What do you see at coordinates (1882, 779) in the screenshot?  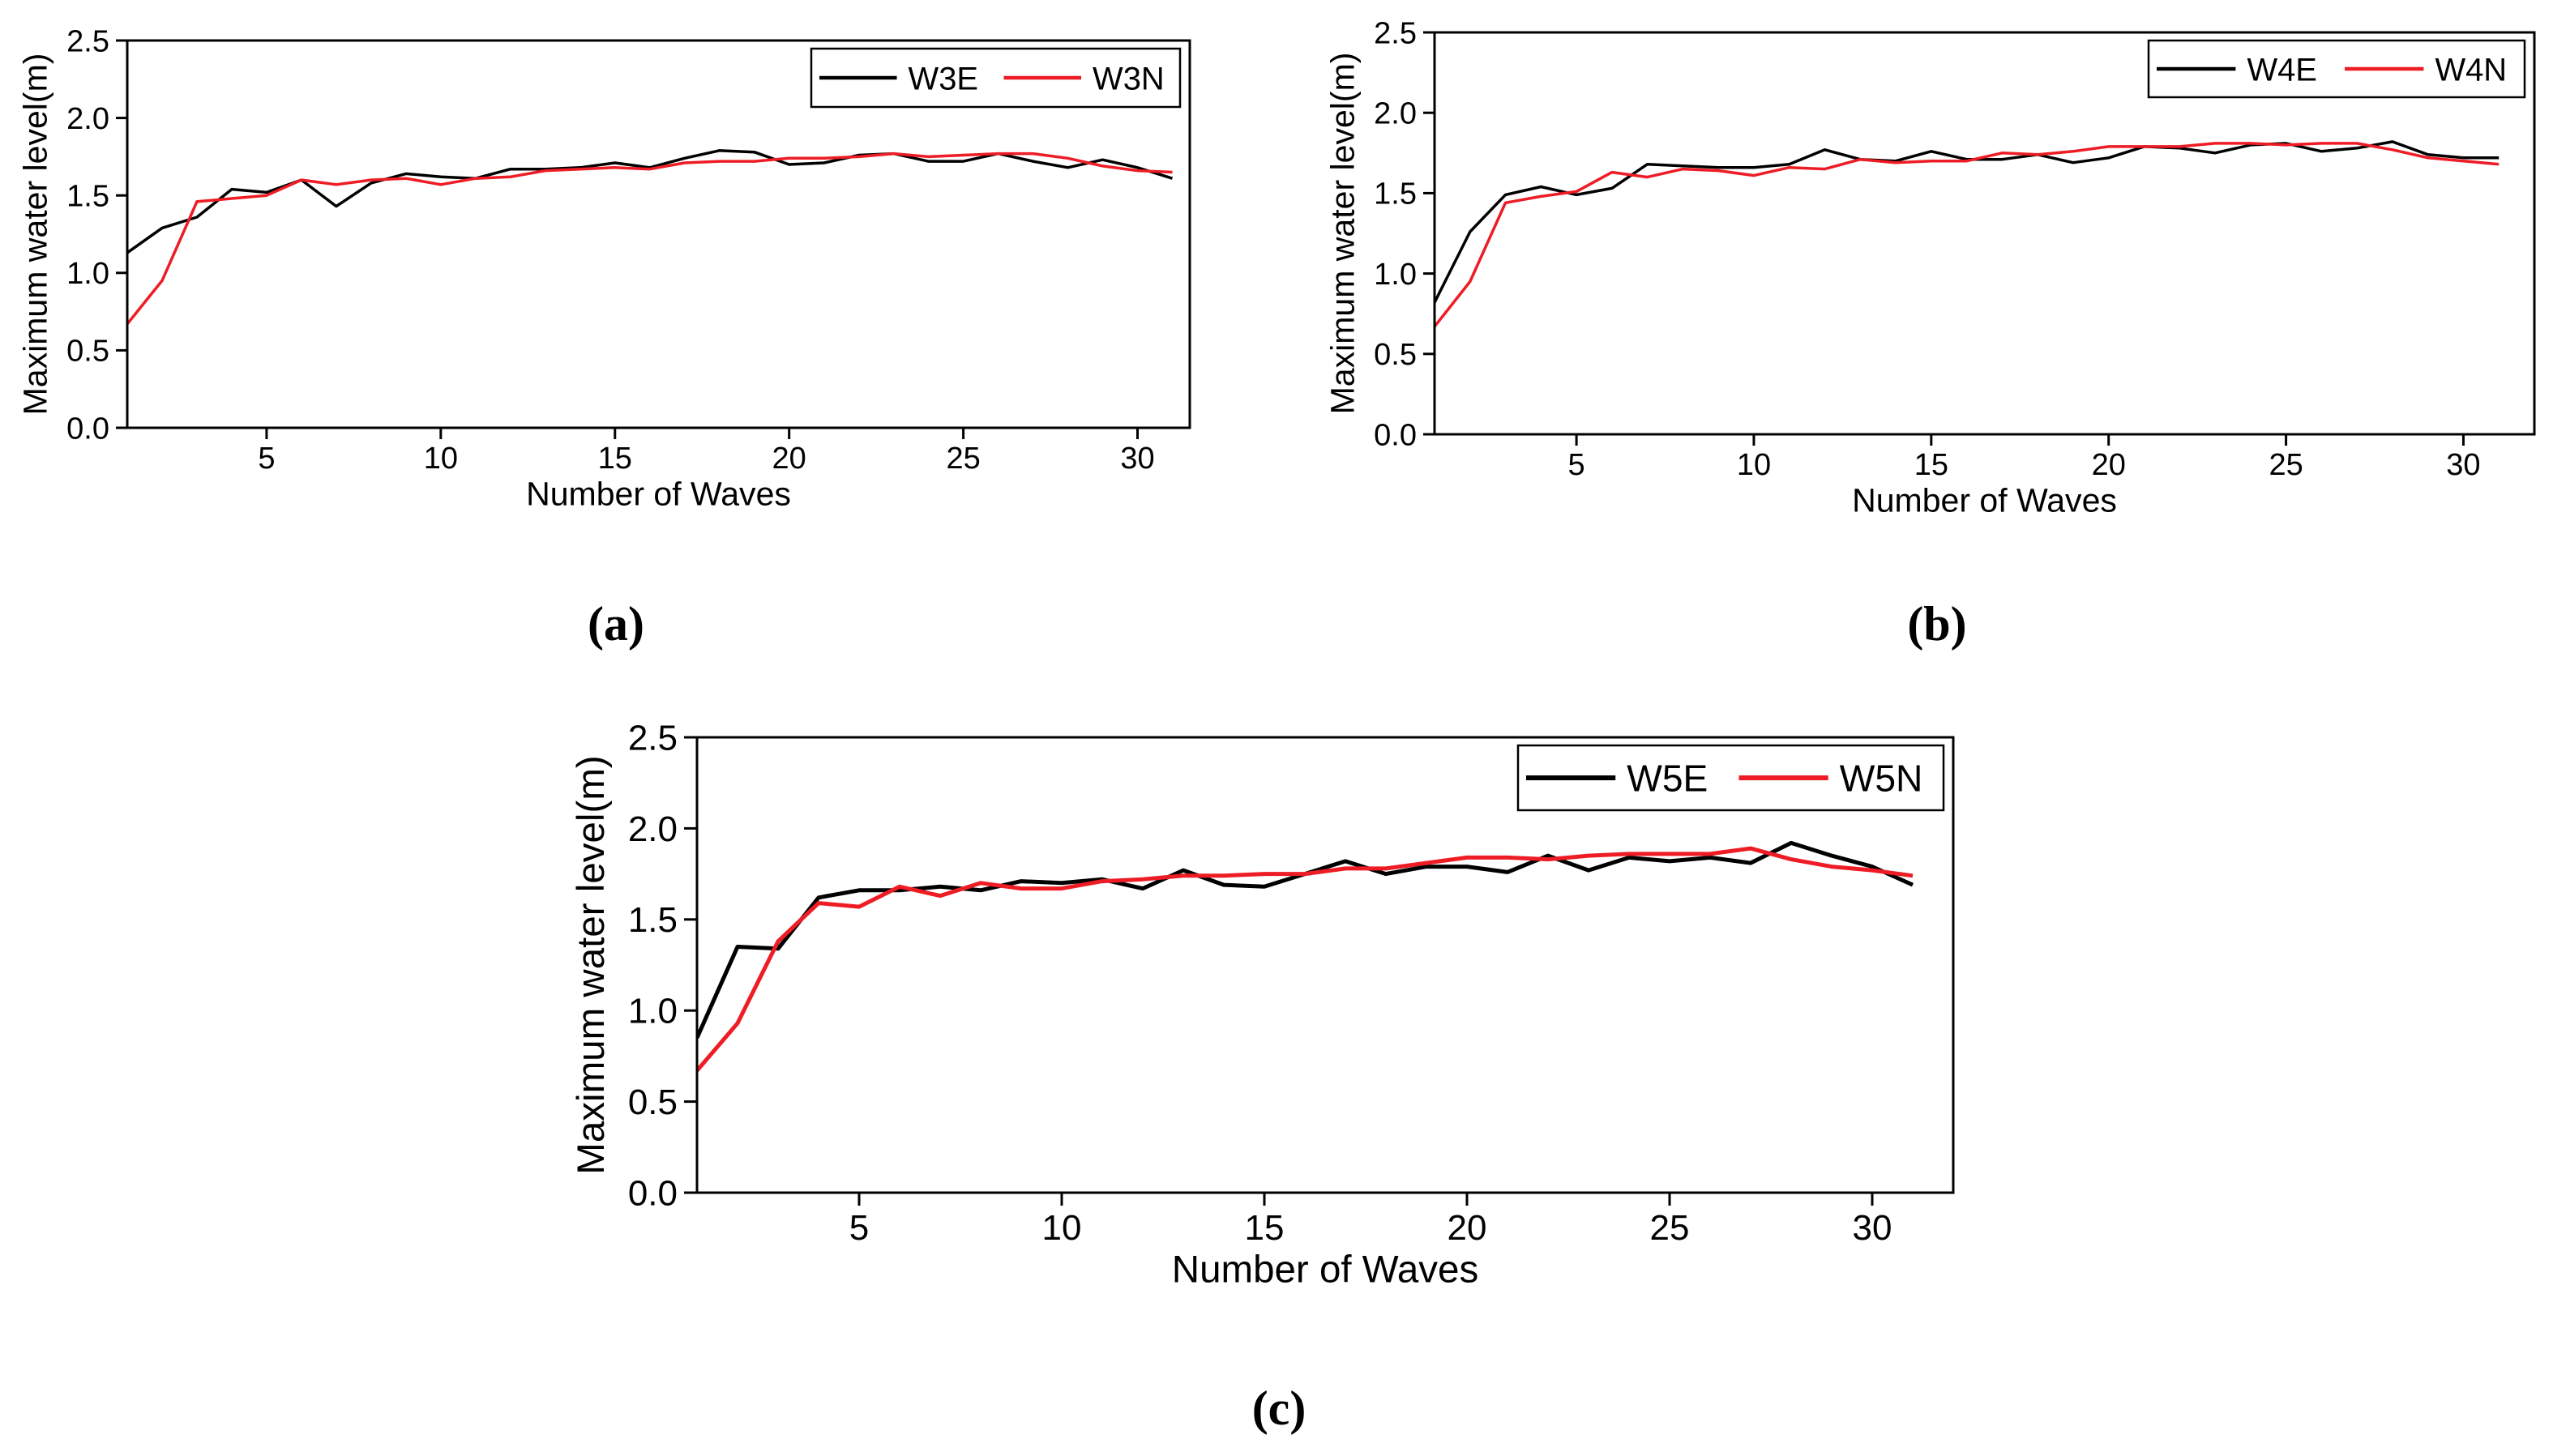 I see `legend-label-W5N: W5N` at bounding box center [1882, 779].